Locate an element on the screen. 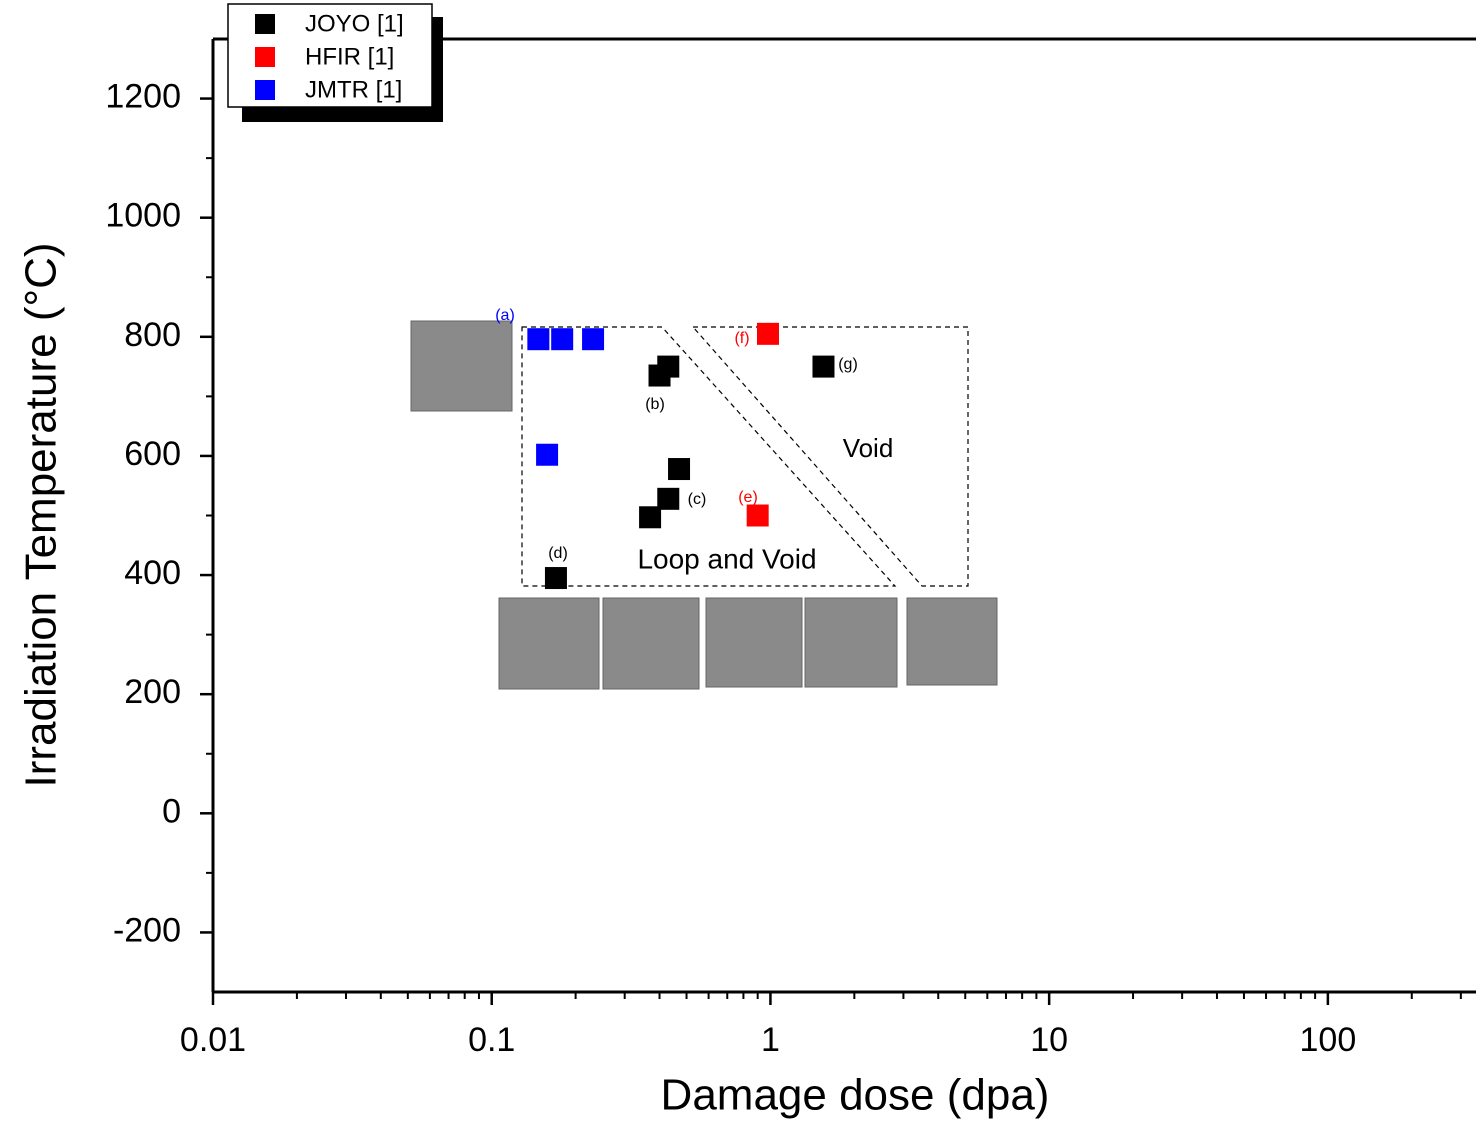 The width and height of the screenshot is (1476, 1128). loop-void-region is located at coordinates (709, 456).